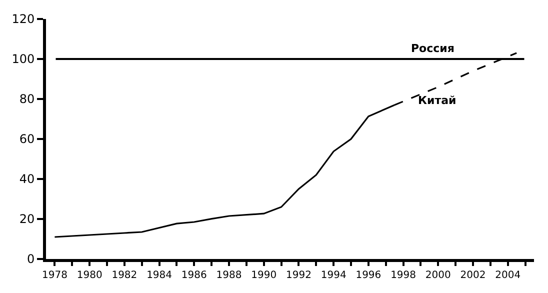  Describe the element at coordinates (438, 275) in the screenshot. I see `x-tick-label: 2000` at that location.